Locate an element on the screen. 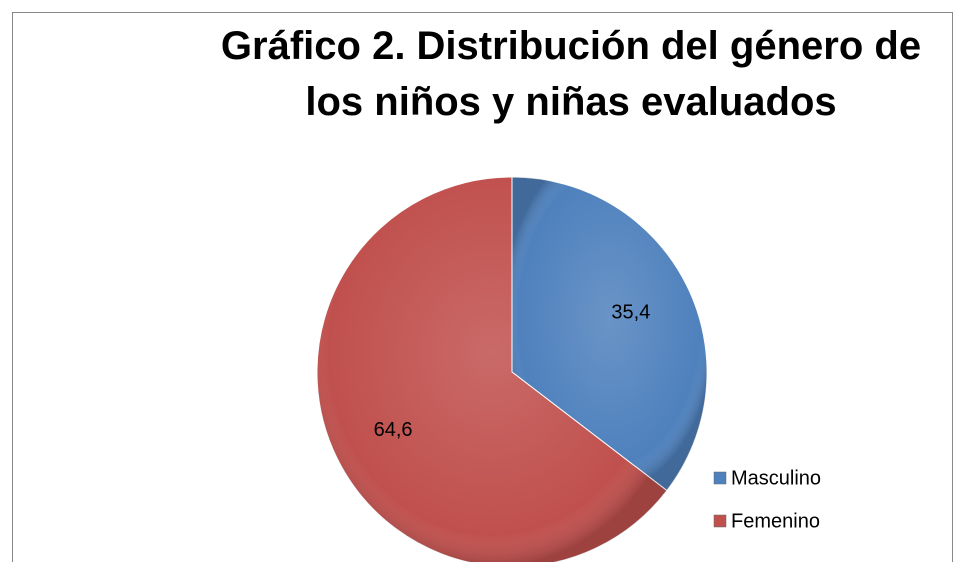 The image size is (965, 562). slice-shade is located at coordinates (609, 334).